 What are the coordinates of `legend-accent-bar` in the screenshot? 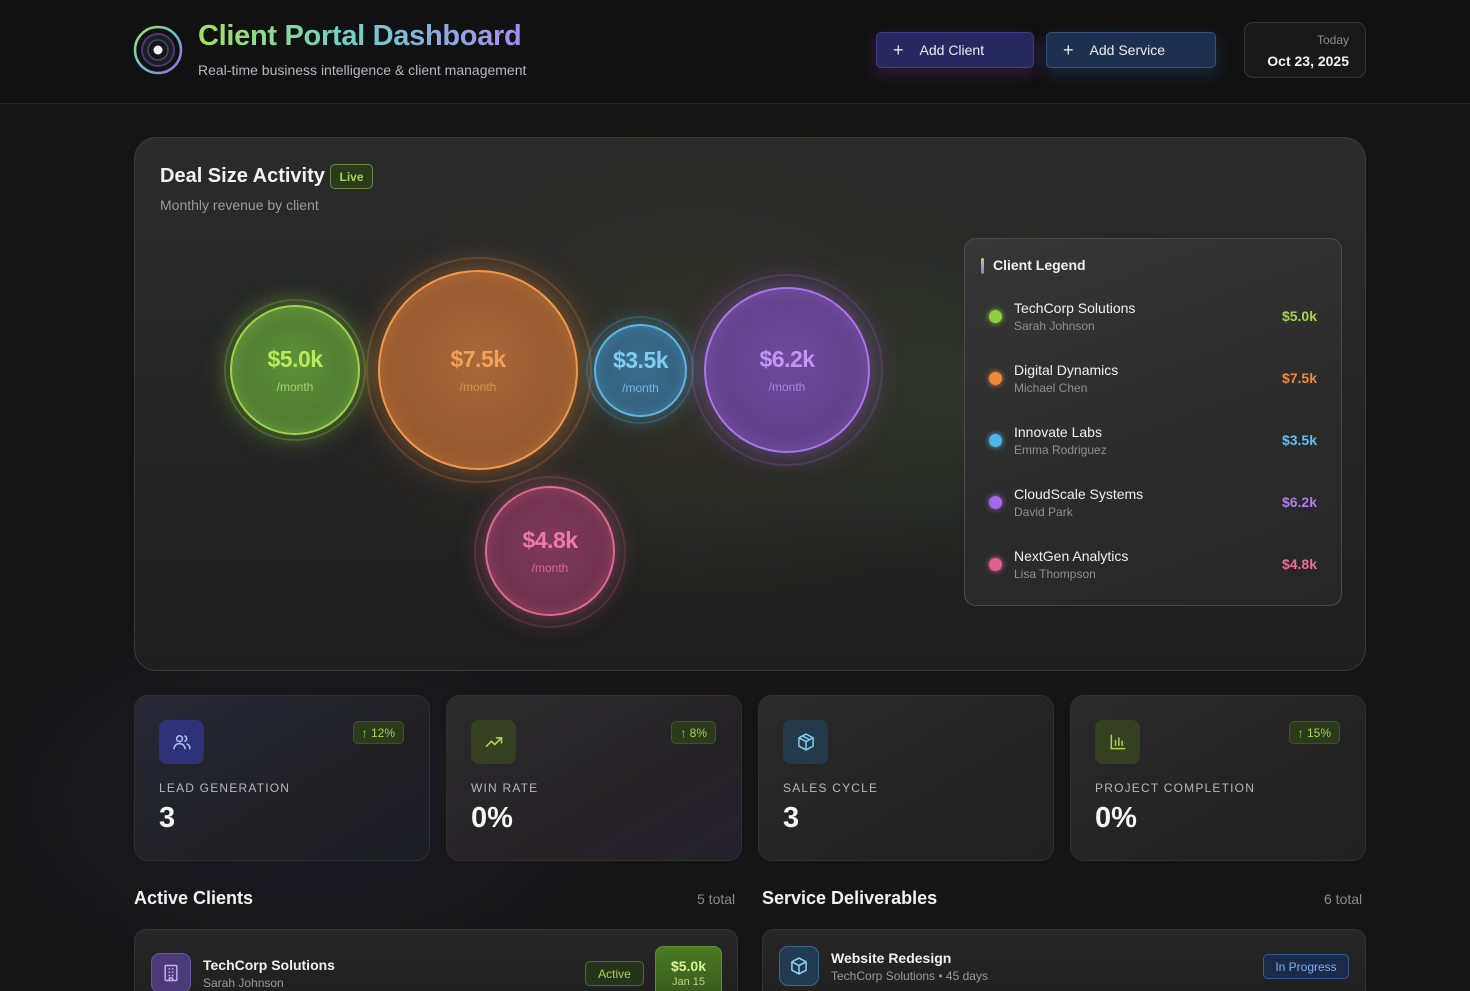 It's located at (982, 266).